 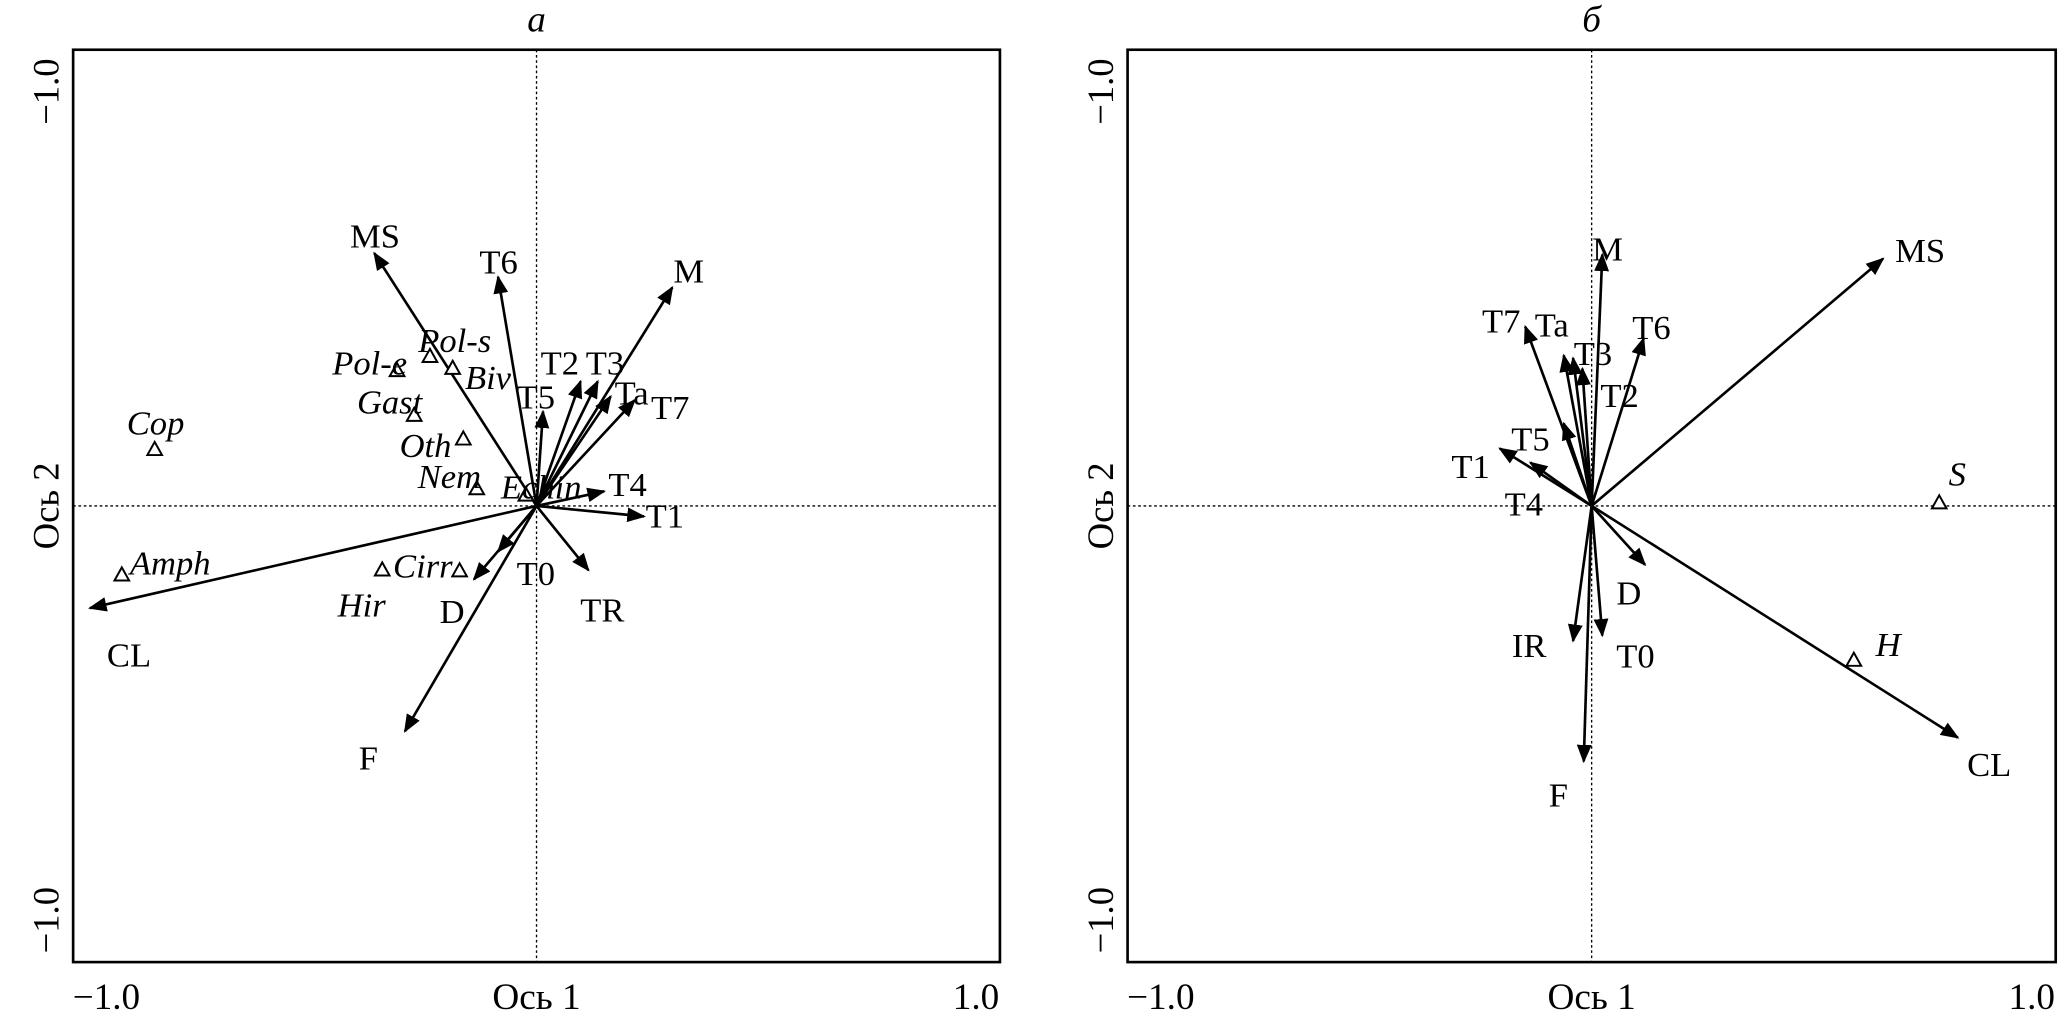 I want to click on arrow-TR, so click(x=562, y=538).